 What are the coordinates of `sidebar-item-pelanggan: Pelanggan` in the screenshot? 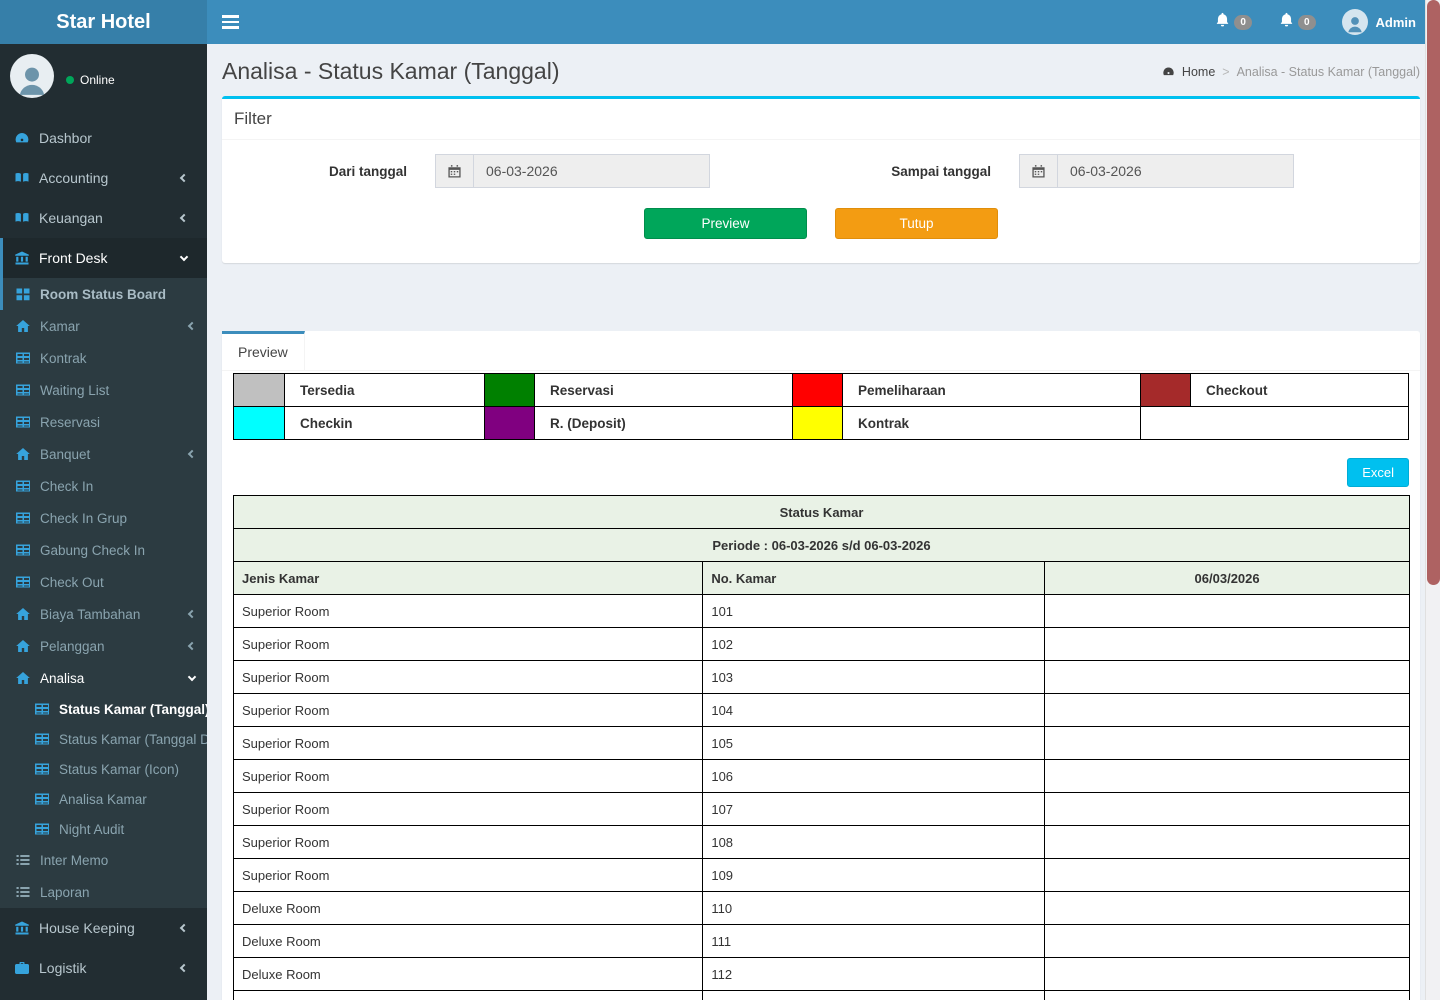 It's located at (103, 646).